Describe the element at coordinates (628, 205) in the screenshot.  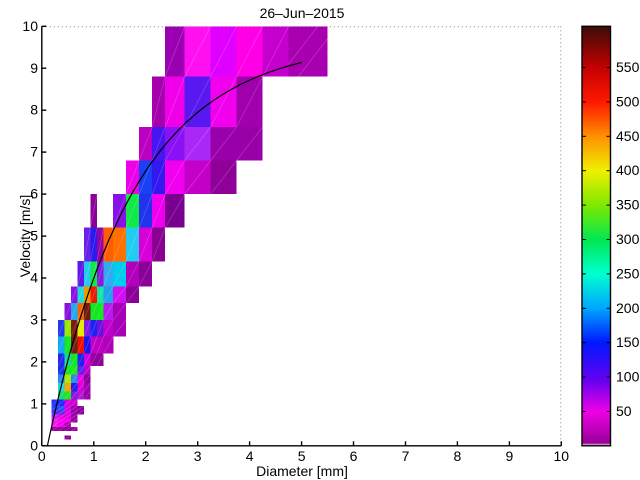
I see `svg-text: 350` at that location.